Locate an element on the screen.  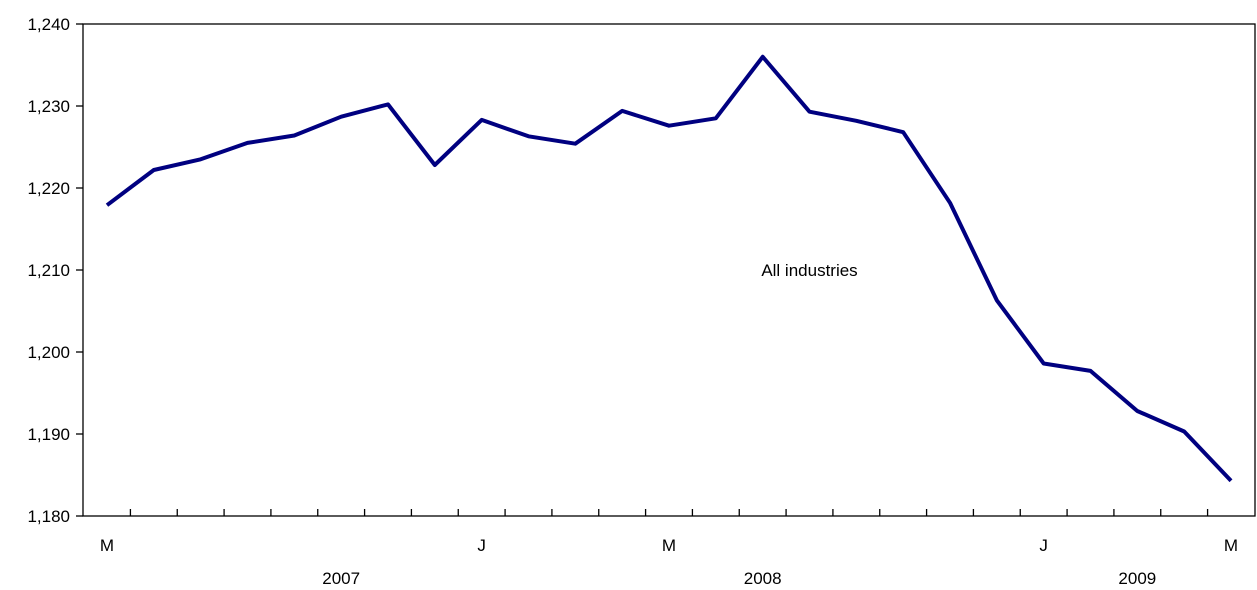
annotation-label: All industries is located at coordinates (809, 270).